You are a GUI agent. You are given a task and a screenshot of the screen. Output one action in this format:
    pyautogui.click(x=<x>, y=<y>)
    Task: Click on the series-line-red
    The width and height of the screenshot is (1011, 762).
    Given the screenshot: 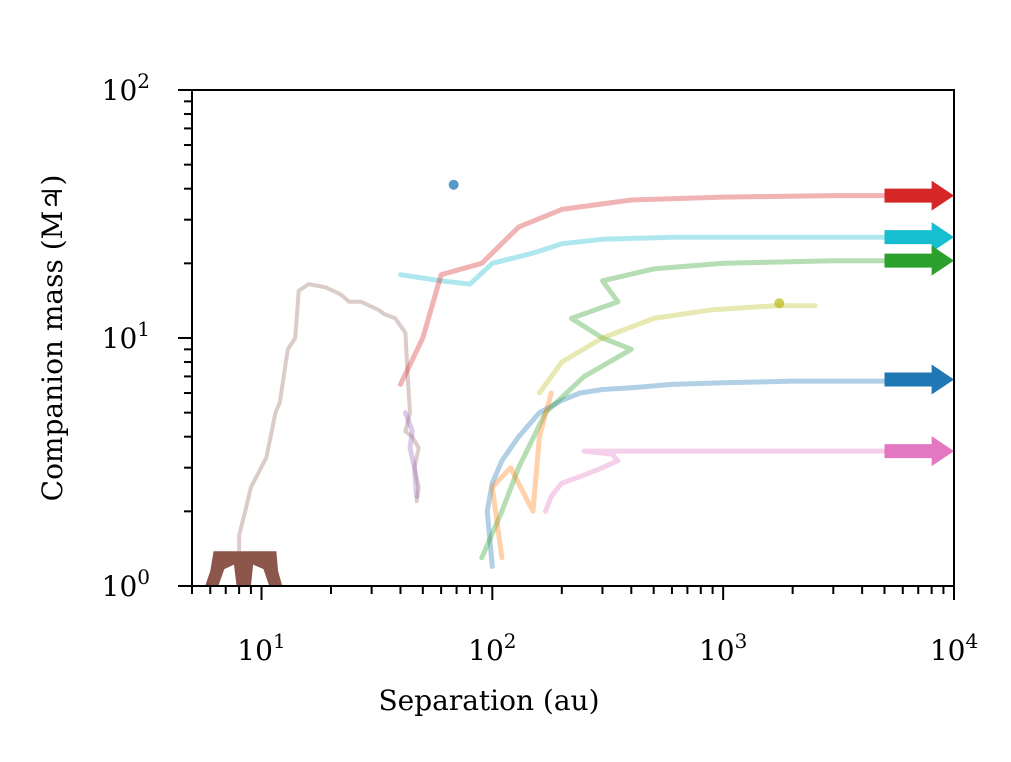 What is the action you would take?
    pyautogui.click(x=672, y=290)
    